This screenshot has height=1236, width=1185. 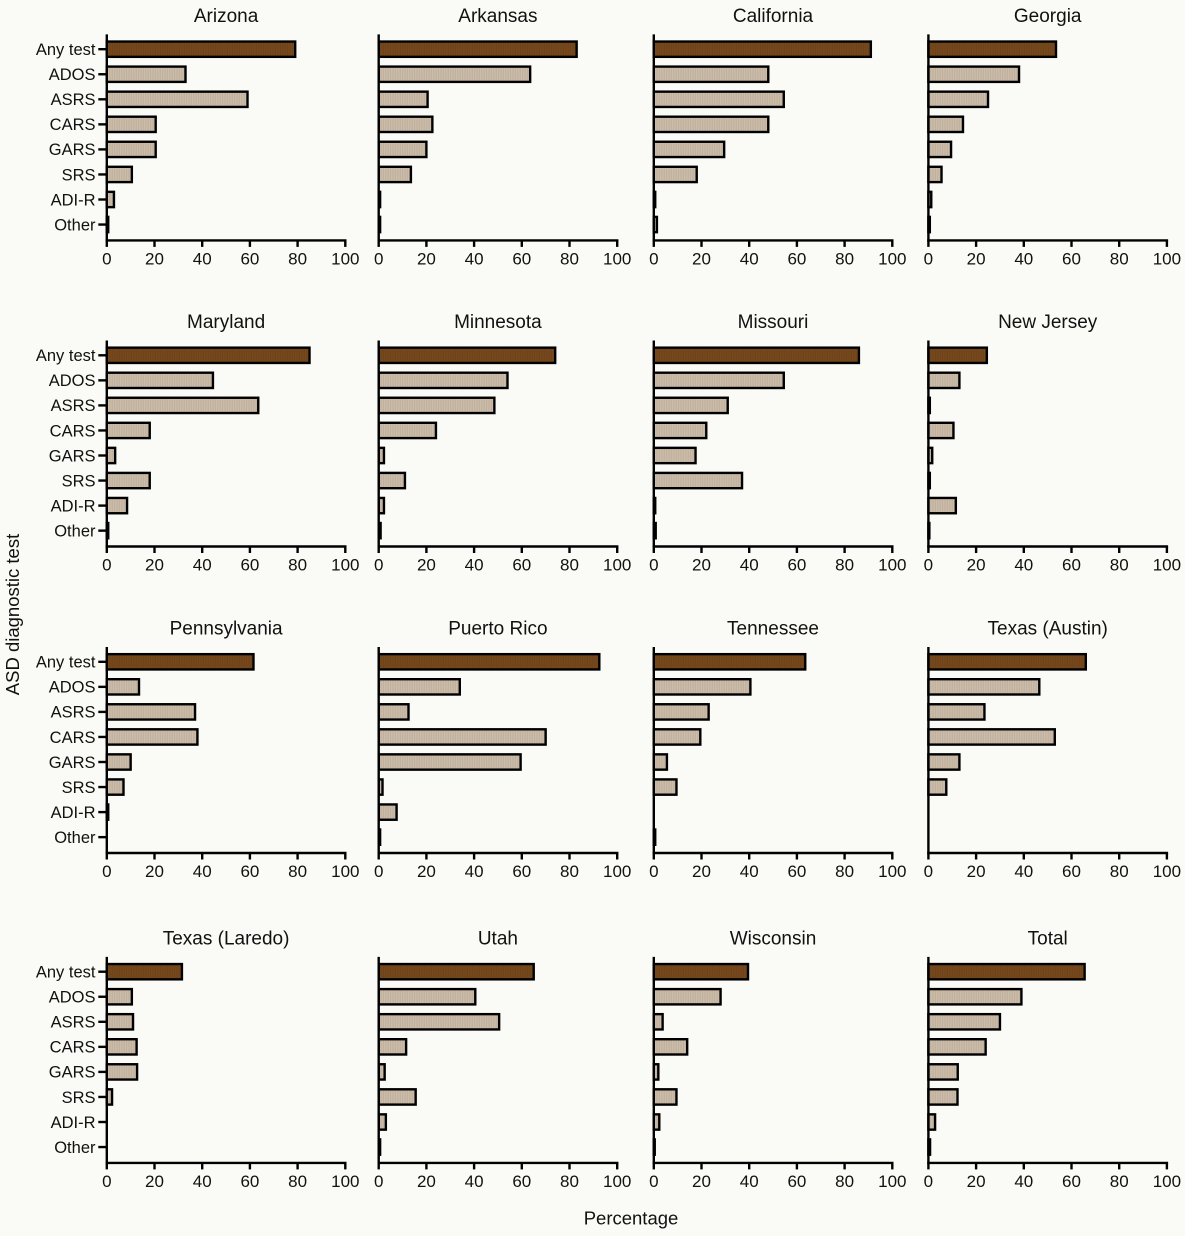 What do you see at coordinates (226, 322) in the screenshot?
I see `svg-text: Maryland` at bounding box center [226, 322].